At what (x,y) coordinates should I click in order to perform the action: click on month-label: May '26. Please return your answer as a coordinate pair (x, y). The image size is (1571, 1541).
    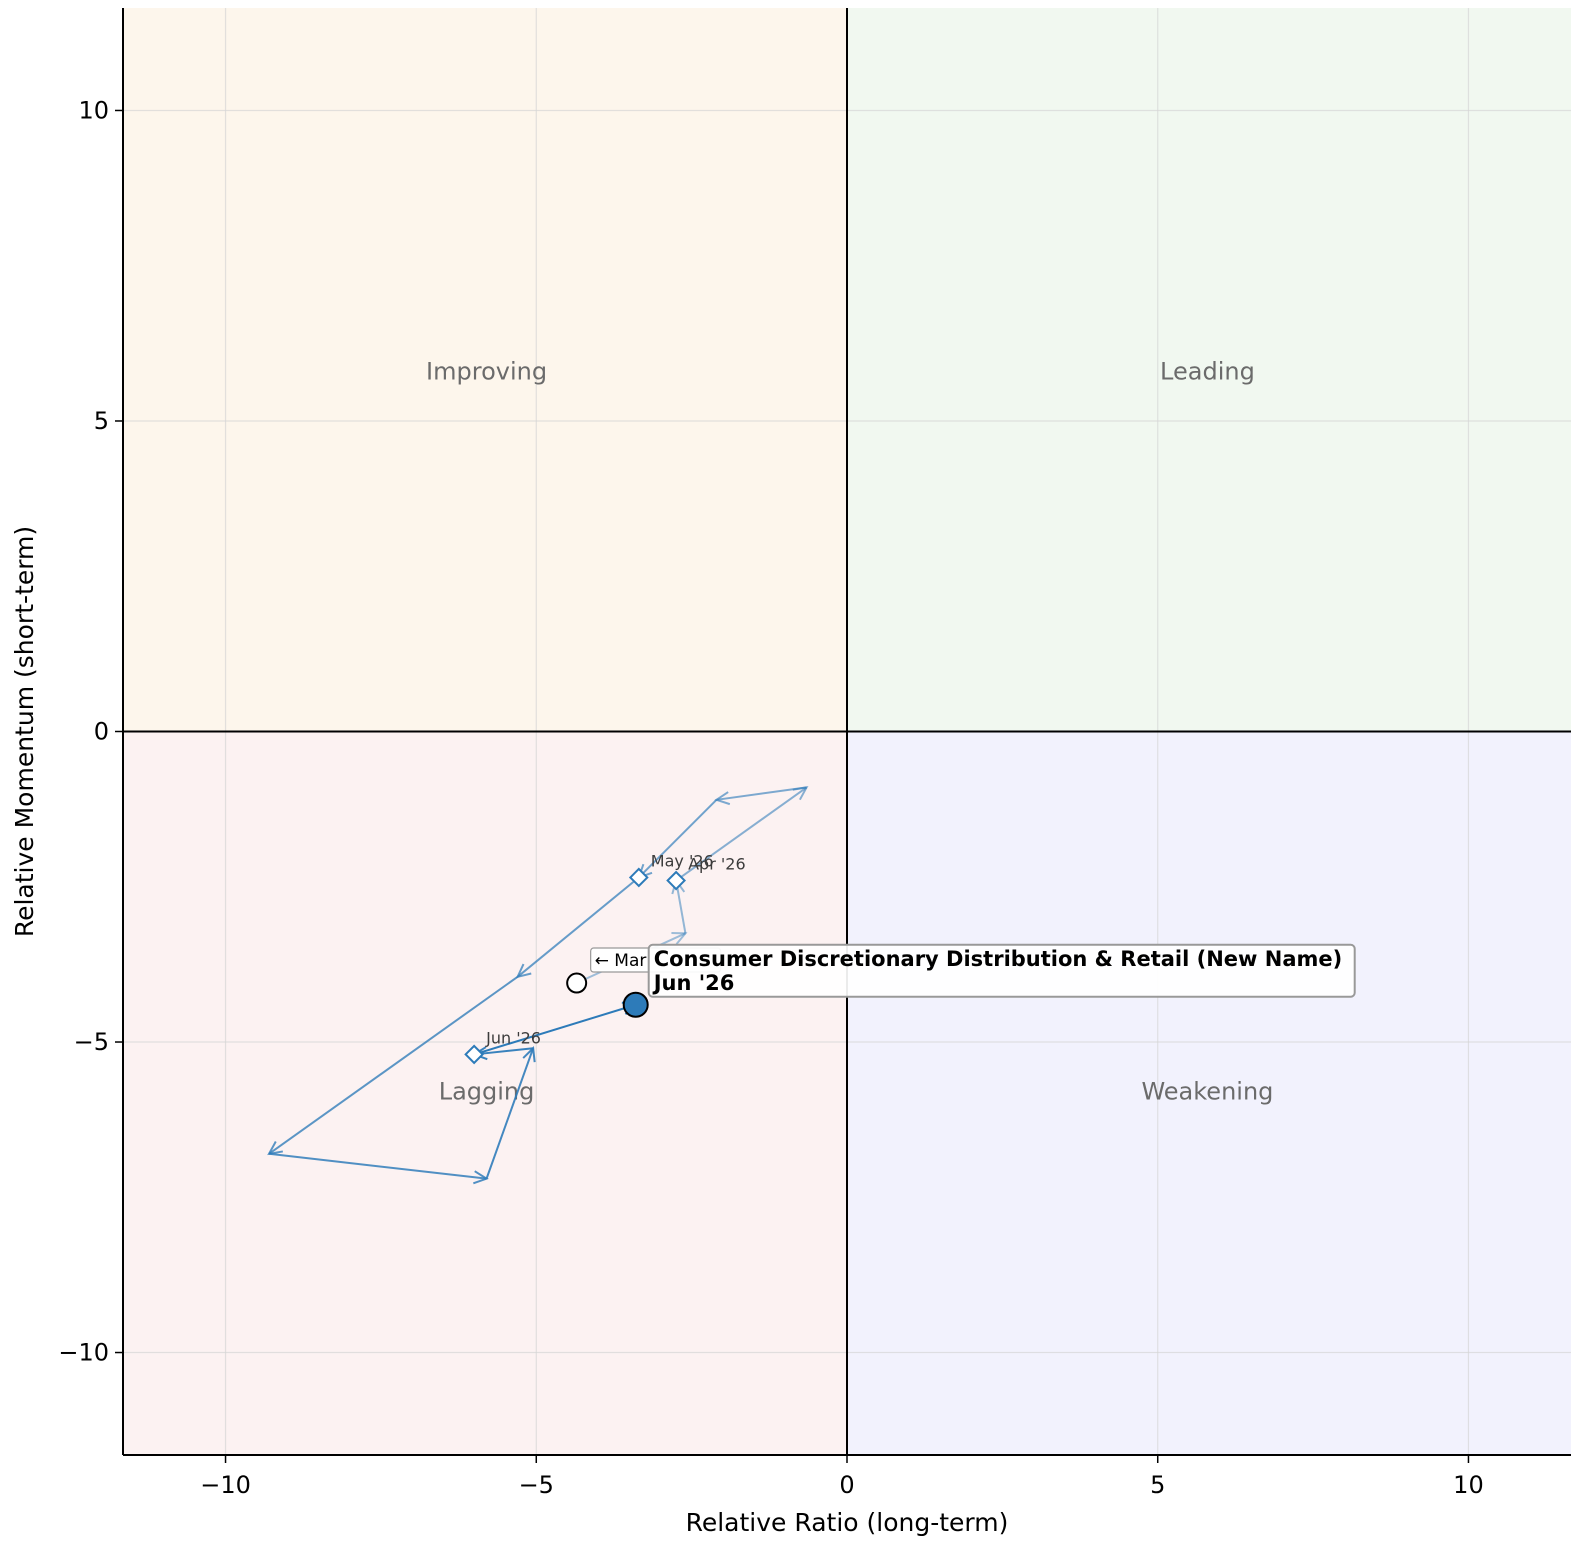
    Looking at the image, I should click on (682, 860).